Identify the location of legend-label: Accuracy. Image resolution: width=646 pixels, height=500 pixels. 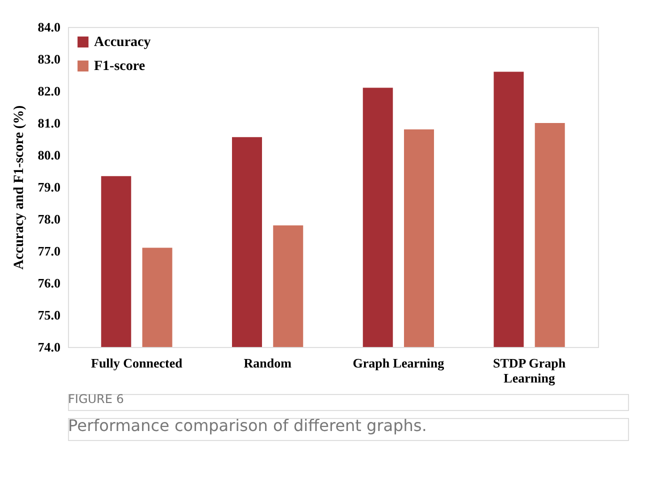
(122, 42).